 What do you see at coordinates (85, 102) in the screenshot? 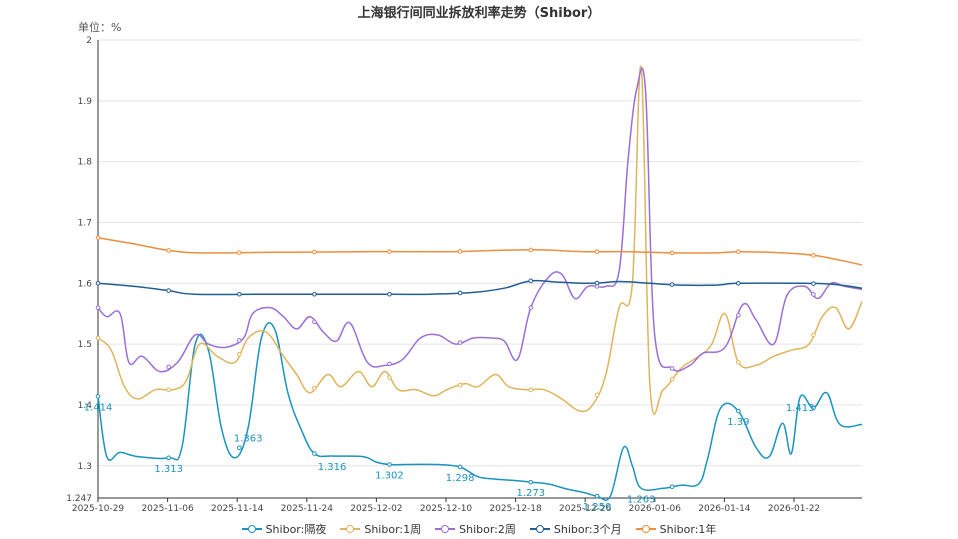
I see `y-tick-label: 1.9` at bounding box center [85, 102].